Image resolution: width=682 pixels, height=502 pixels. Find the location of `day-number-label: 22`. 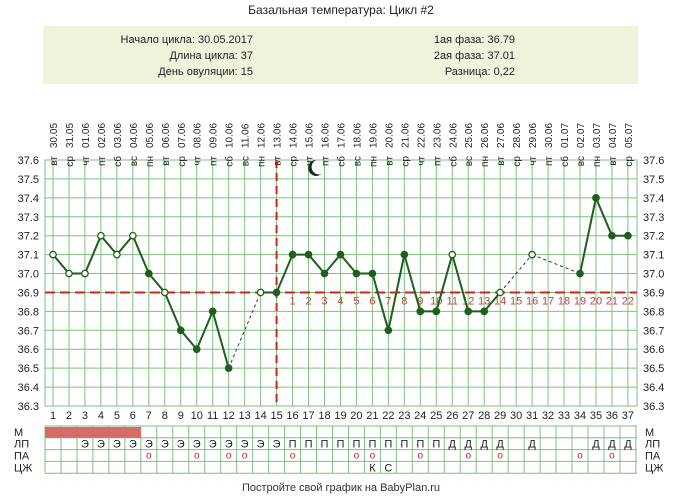

day-number-label: 22 is located at coordinates (388, 416).